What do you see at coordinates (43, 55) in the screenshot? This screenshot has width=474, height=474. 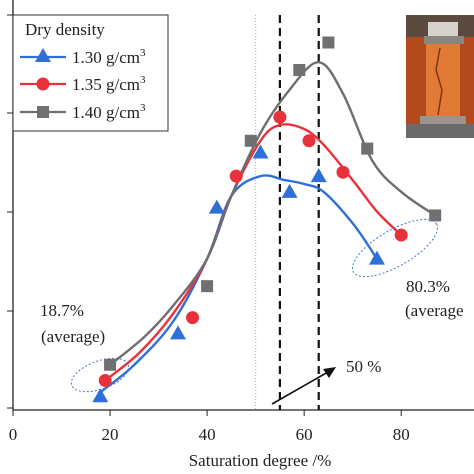 I see `legend-marker-triangle` at bounding box center [43, 55].